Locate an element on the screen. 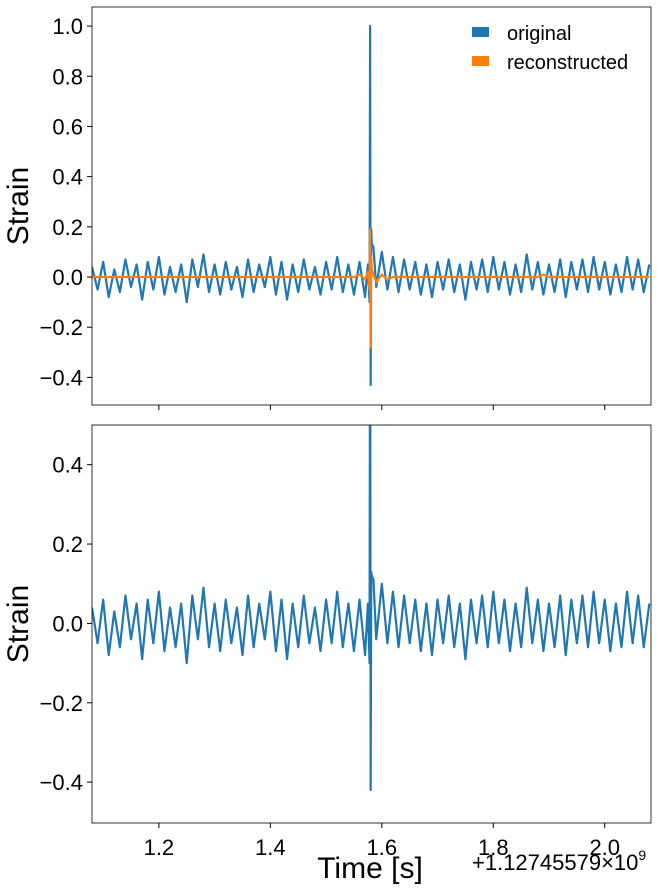 This screenshot has height=895, width=657. y-tick-label: 0.8 is located at coordinates (67, 76).